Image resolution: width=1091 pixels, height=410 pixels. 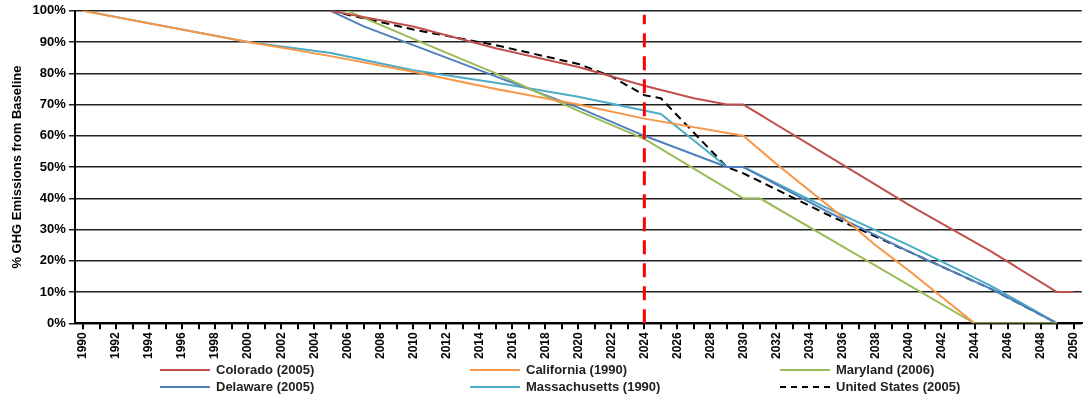 What do you see at coordinates (53, 72) in the screenshot?
I see `y-tick-label: 80%` at bounding box center [53, 72].